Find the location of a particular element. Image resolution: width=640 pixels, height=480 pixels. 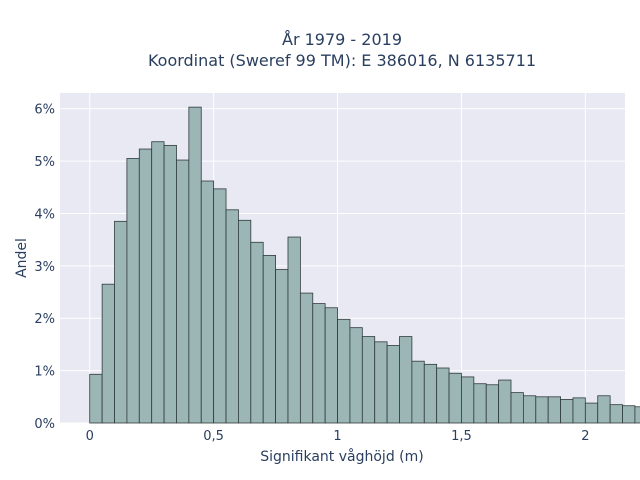

x-axis-label: Signifikant våghöjd (m) is located at coordinates (341, 456).